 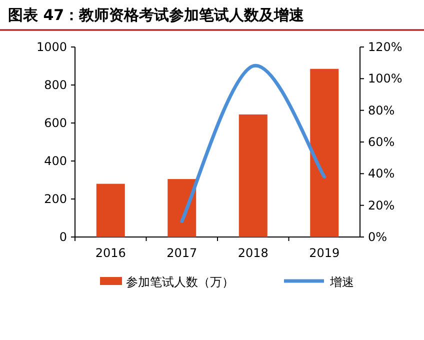 I want to click on x-tick-label: 2018, so click(x=253, y=253).